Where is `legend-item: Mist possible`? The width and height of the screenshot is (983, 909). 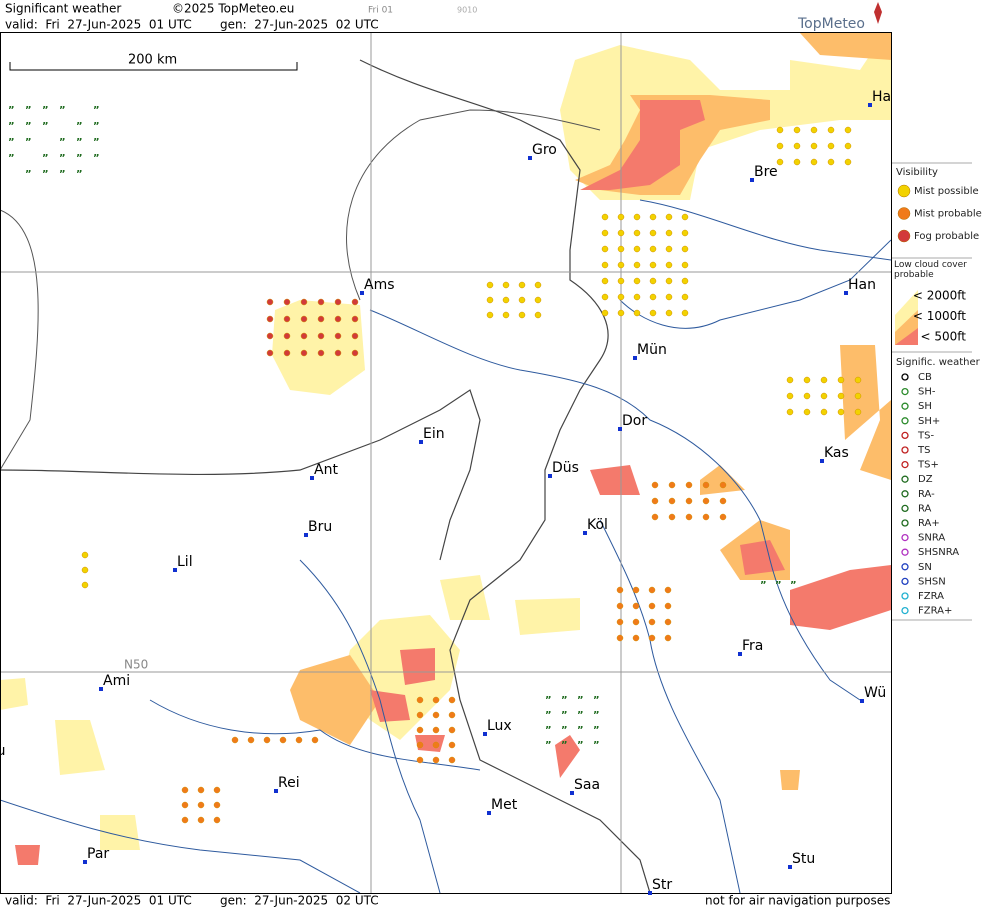
legend-item: Mist possible is located at coordinates (946, 191).